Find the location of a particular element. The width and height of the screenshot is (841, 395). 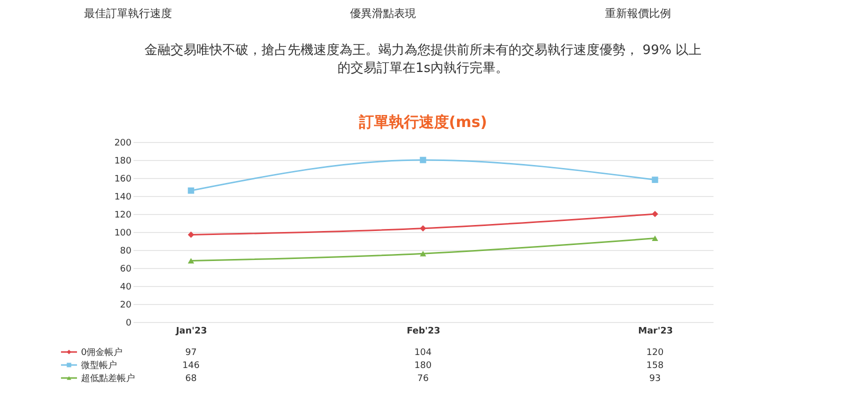

y-tick-label: 160 is located at coordinates (123, 179).